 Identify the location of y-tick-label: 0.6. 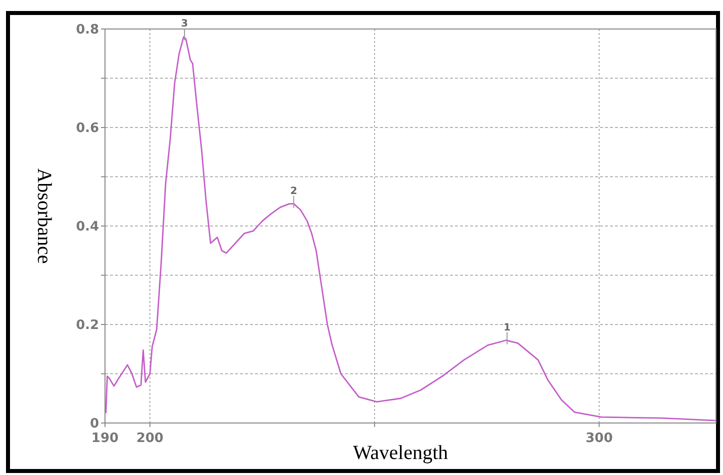
(87, 128).